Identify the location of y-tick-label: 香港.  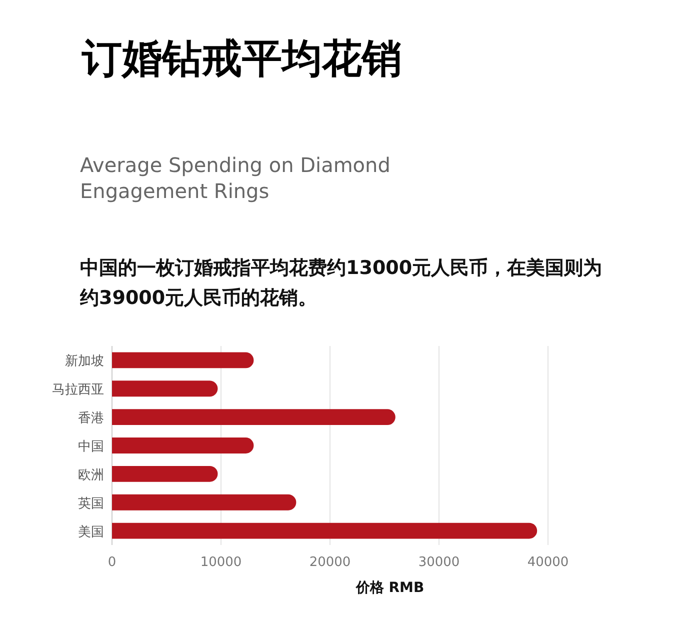
(91, 418).